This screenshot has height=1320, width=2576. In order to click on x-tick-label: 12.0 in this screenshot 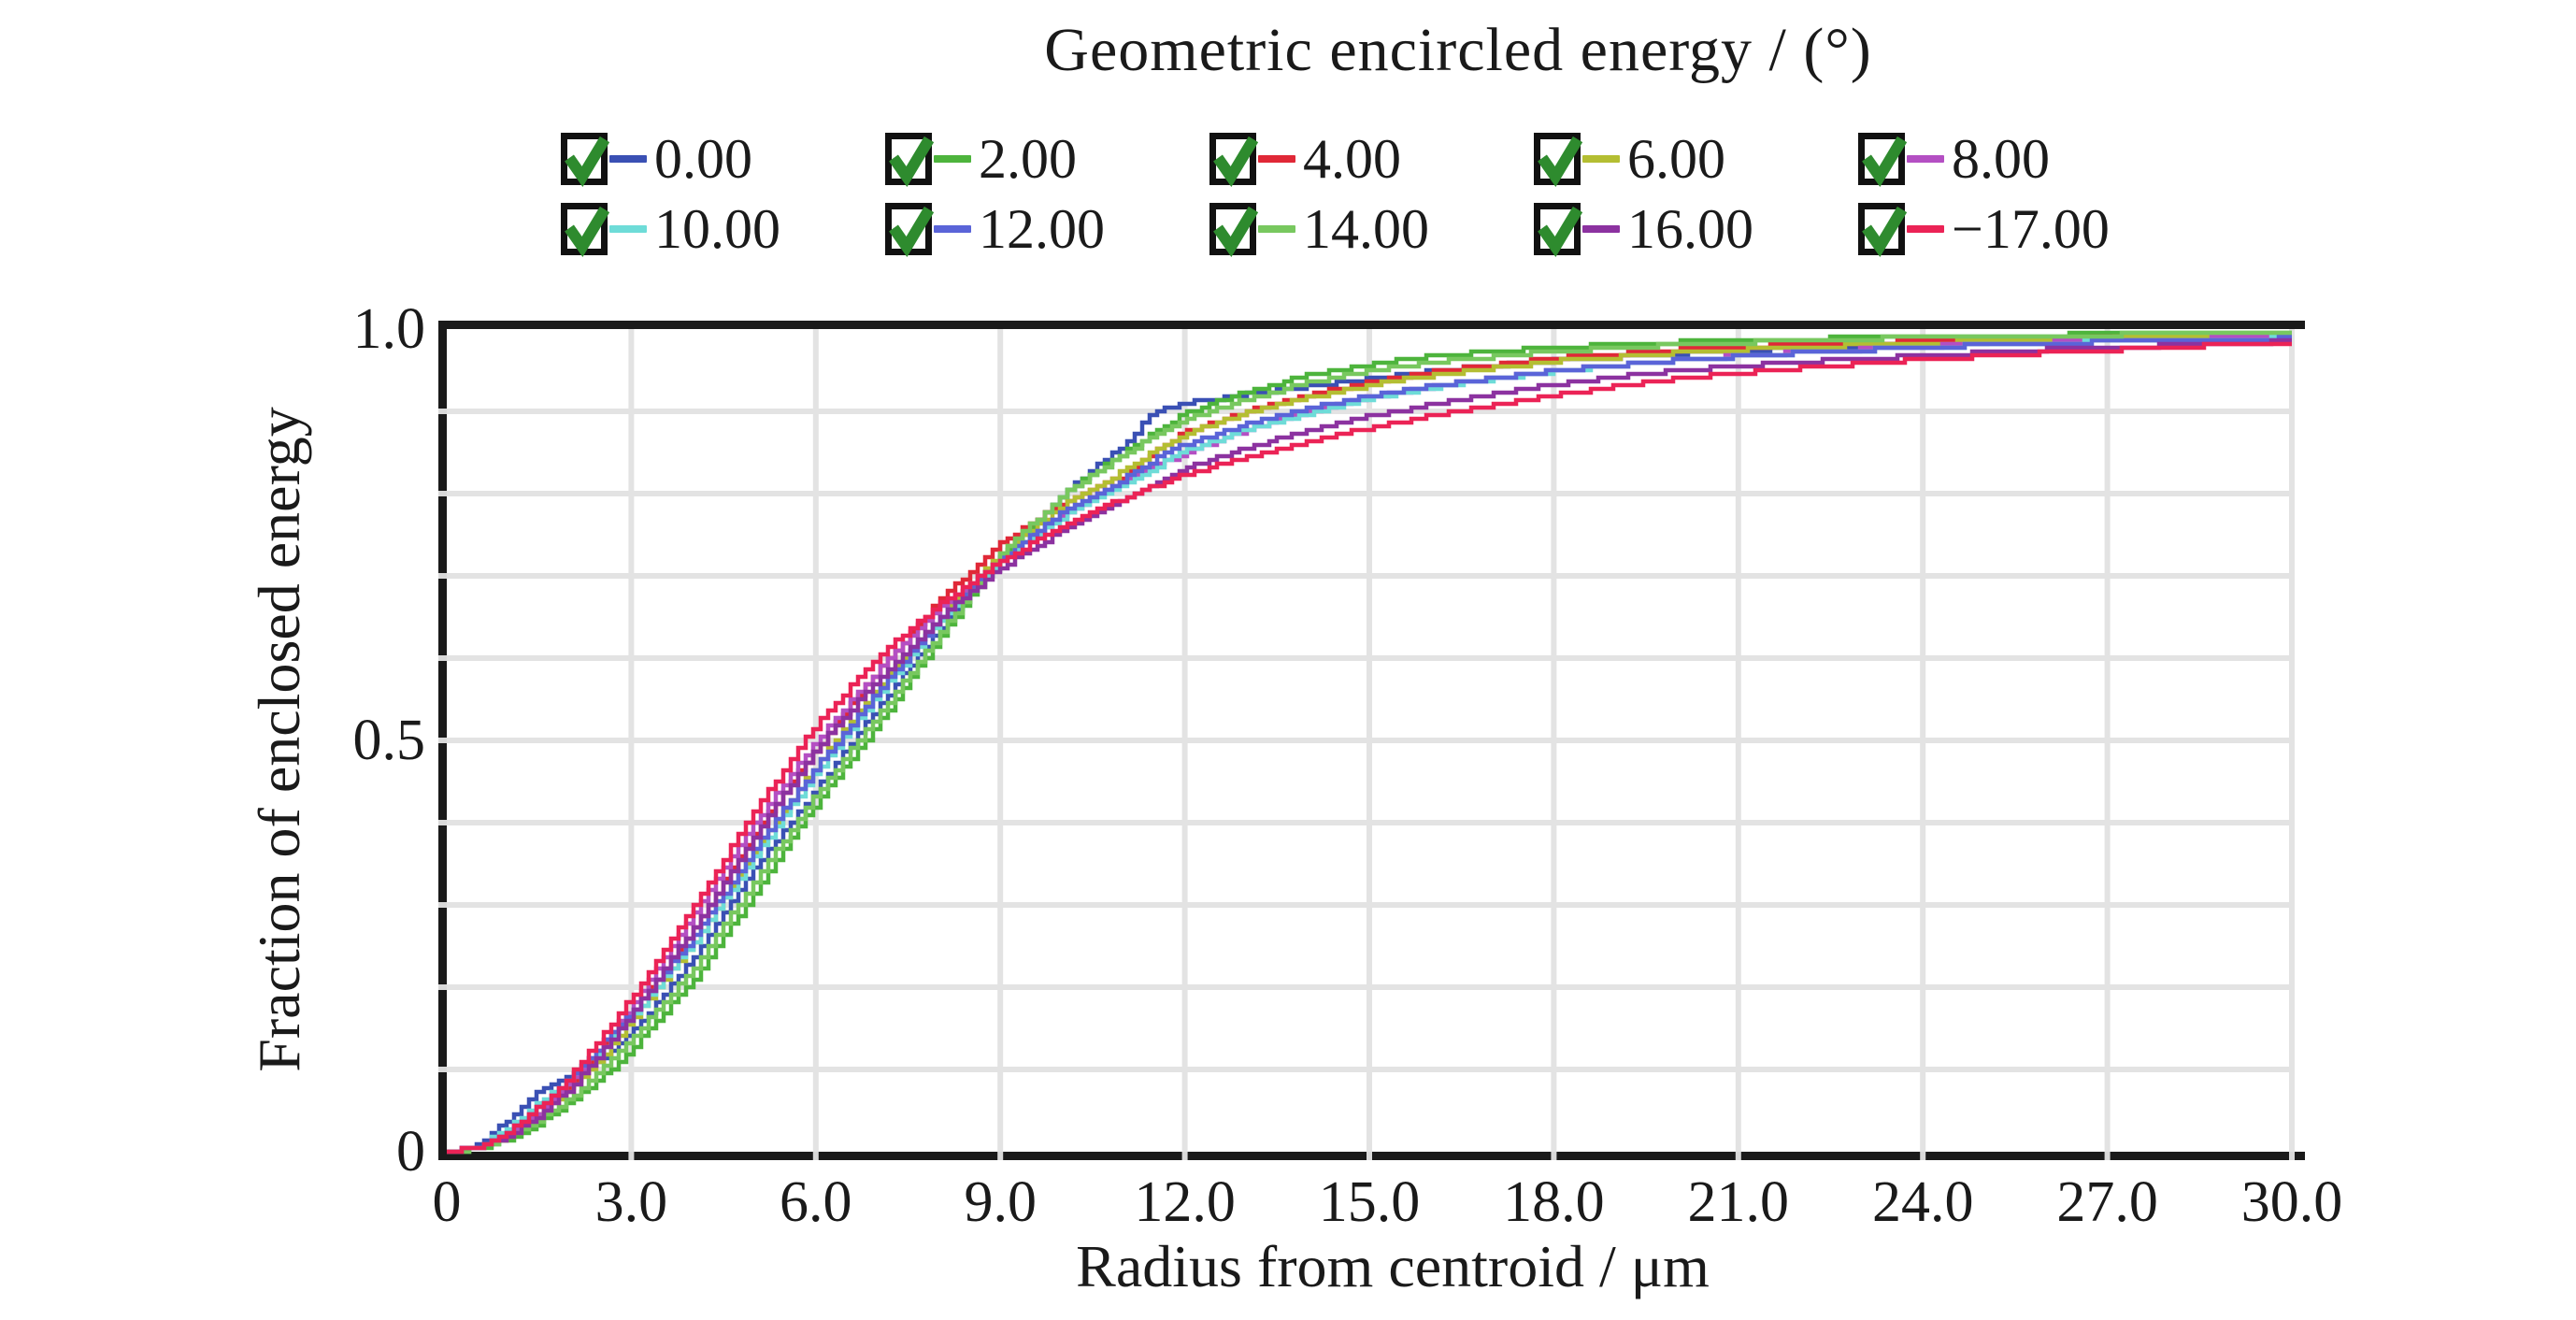, I will do `click(1185, 1202)`.